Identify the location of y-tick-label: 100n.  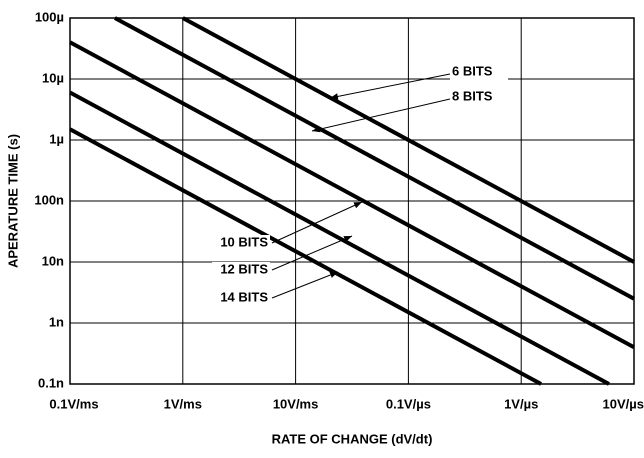
(49, 199).